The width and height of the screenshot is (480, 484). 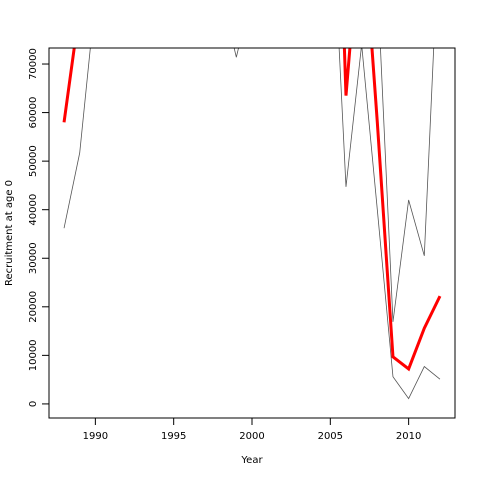 I want to click on y-tick-label: 20000, so click(x=33, y=307).